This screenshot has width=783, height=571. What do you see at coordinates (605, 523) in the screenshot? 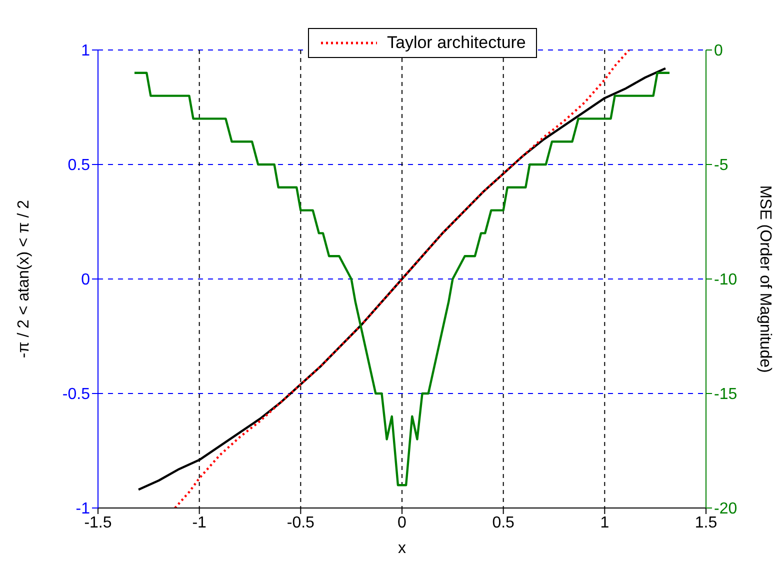
I see `x-tick-label: 1` at bounding box center [605, 523].